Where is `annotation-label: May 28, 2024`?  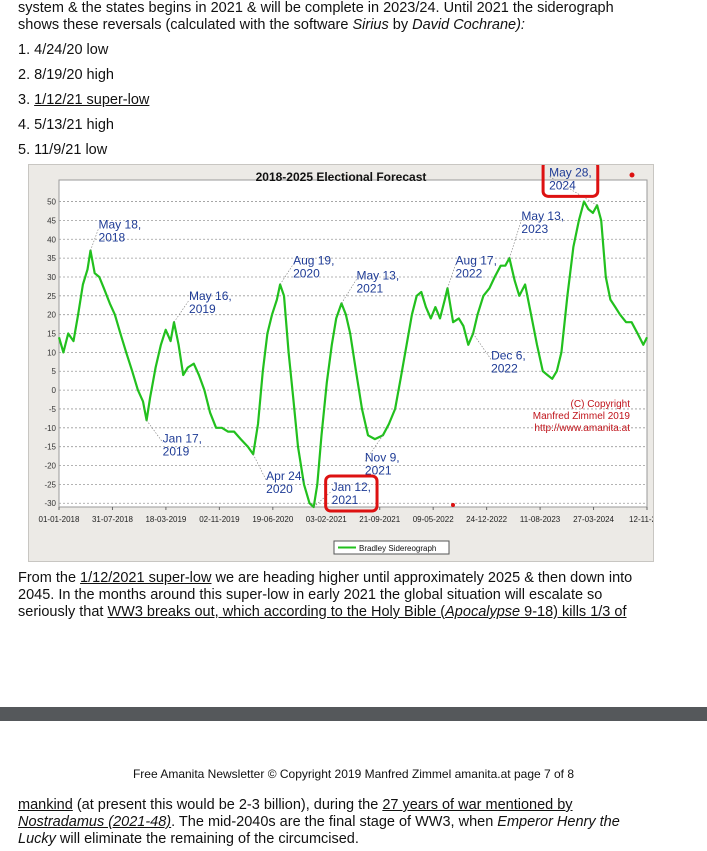
annotation-label: May 28, 2024 is located at coordinates (570, 178).